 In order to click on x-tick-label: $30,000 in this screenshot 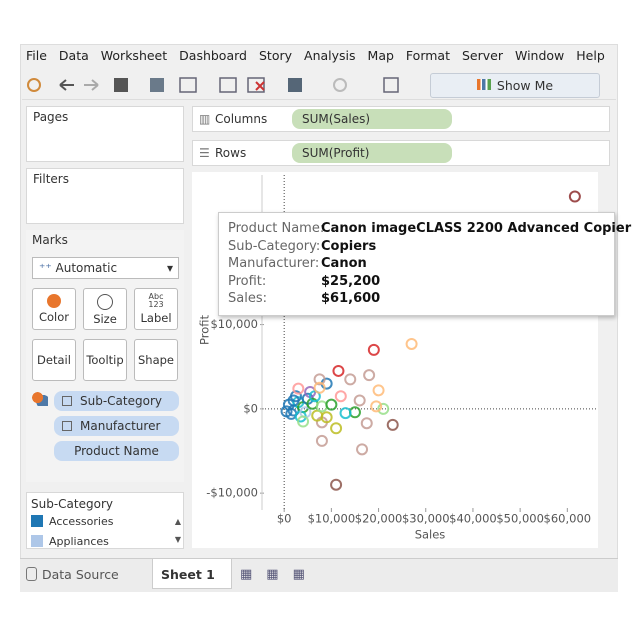, I will do `click(426, 519)`.